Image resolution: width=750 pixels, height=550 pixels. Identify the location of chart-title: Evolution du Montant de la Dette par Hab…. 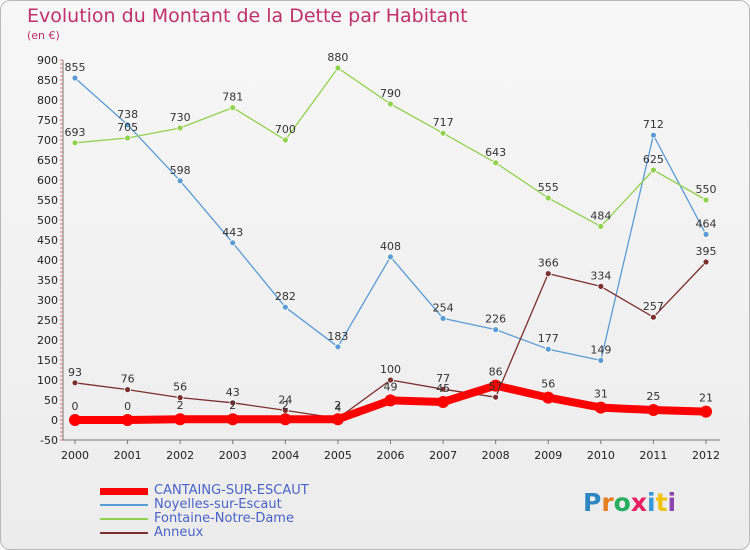
(247, 16).